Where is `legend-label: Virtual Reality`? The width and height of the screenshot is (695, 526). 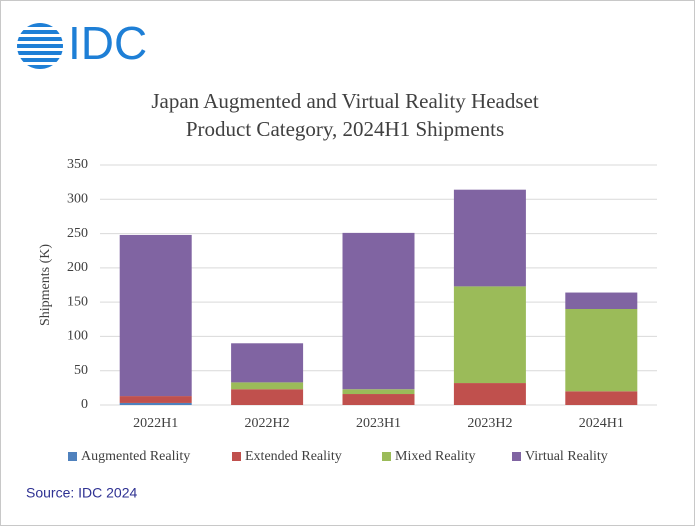 legend-label: Virtual Reality is located at coordinates (566, 456).